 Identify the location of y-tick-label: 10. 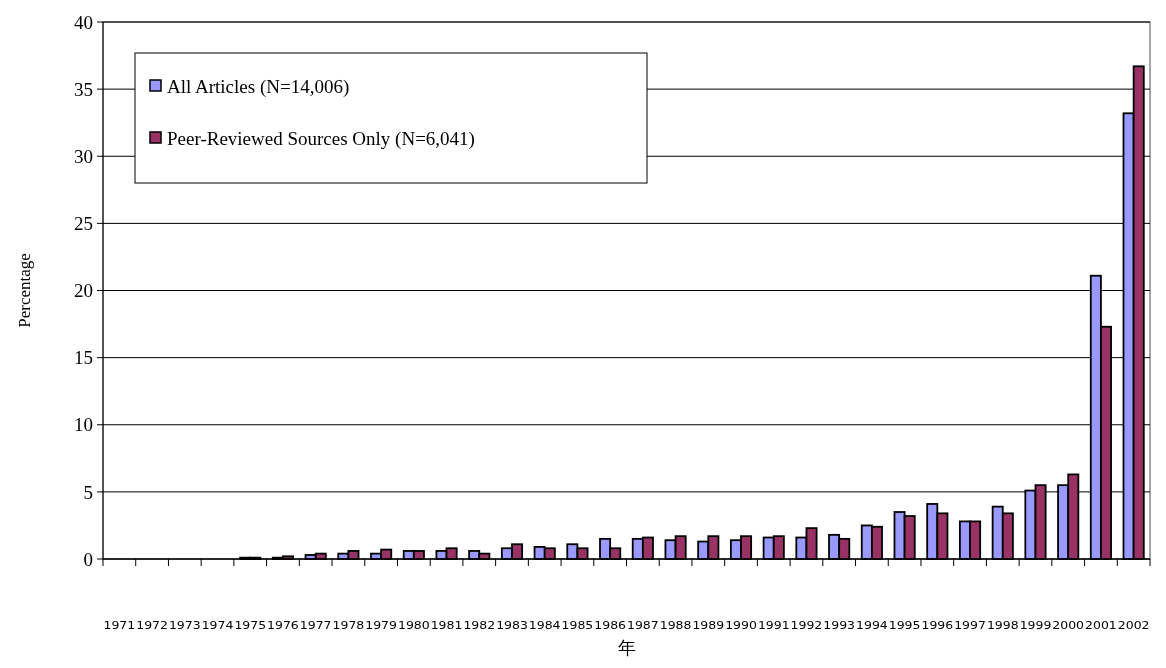
(83, 425).